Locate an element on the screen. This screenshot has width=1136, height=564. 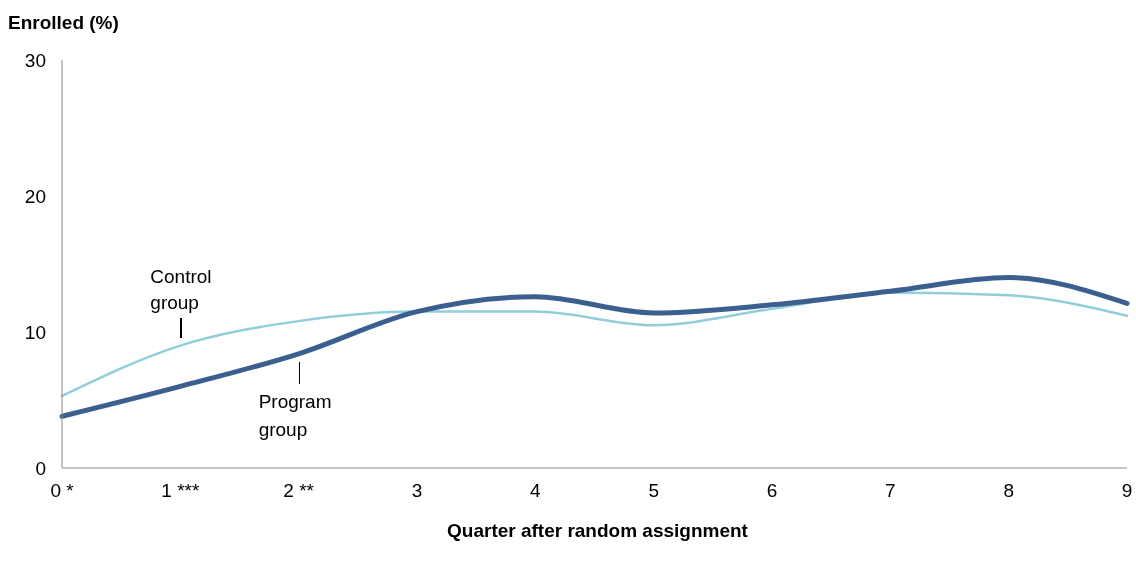
x-tick-label: 0 * is located at coordinates (62, 491).